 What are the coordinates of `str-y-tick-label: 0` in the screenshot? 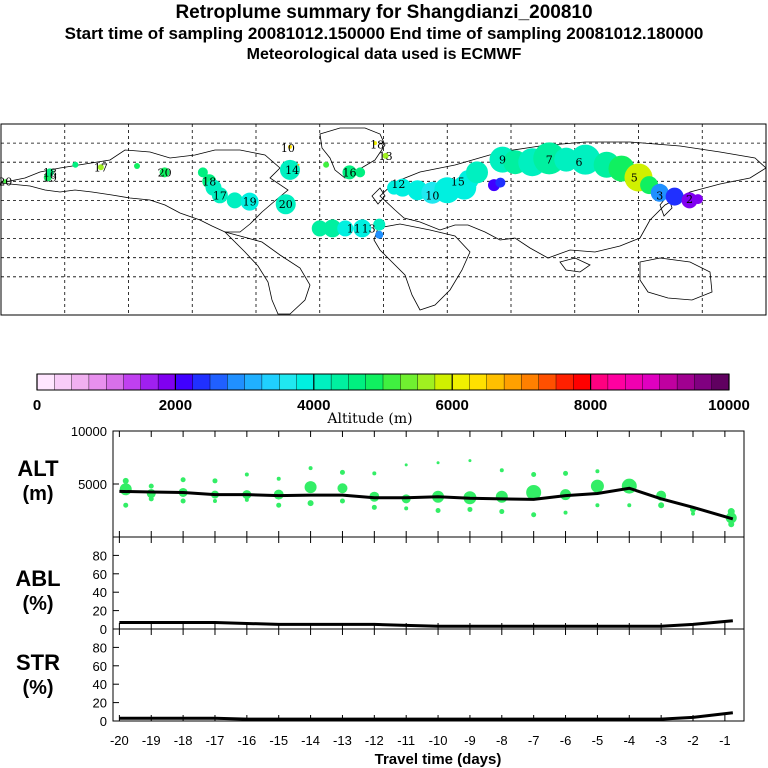 It's located at (103, 721).